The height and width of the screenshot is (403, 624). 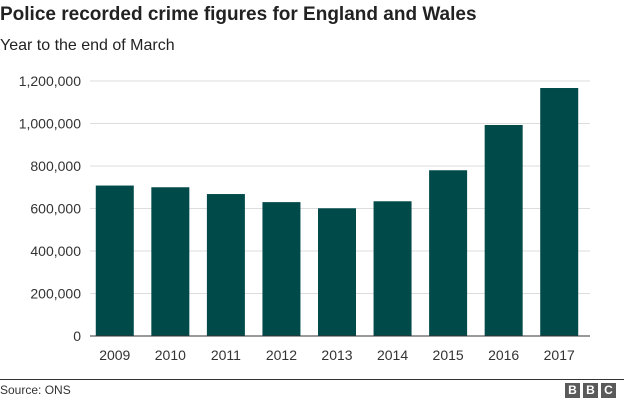 What do you see at coordinates (608, 390) in the screenshot?
I see `logo-letter: C` at bounding box center [608, 390].